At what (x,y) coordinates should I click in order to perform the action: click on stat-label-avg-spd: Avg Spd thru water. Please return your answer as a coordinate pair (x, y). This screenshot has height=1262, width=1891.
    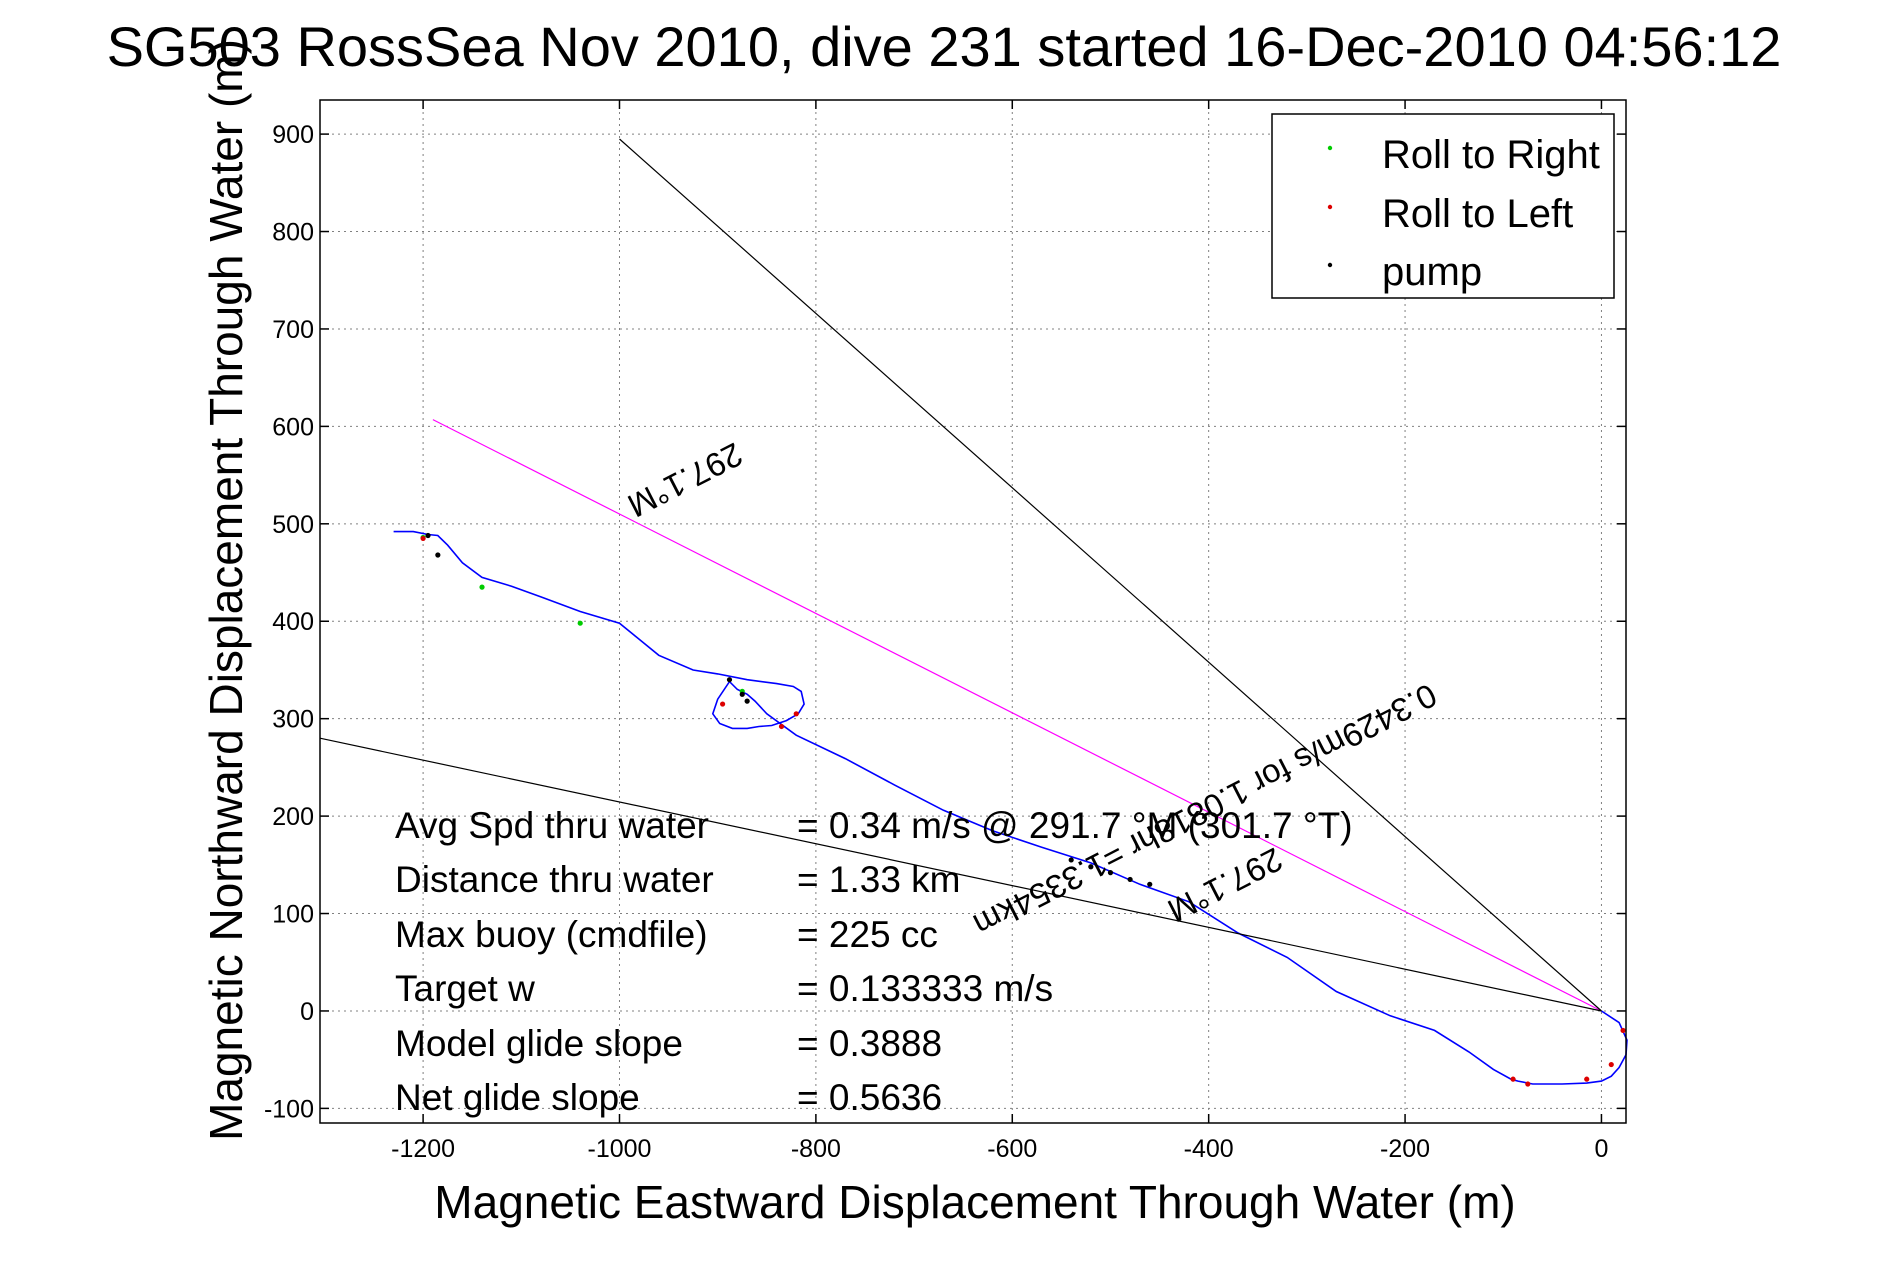
    Looking at the image, I should click on (552, 825).